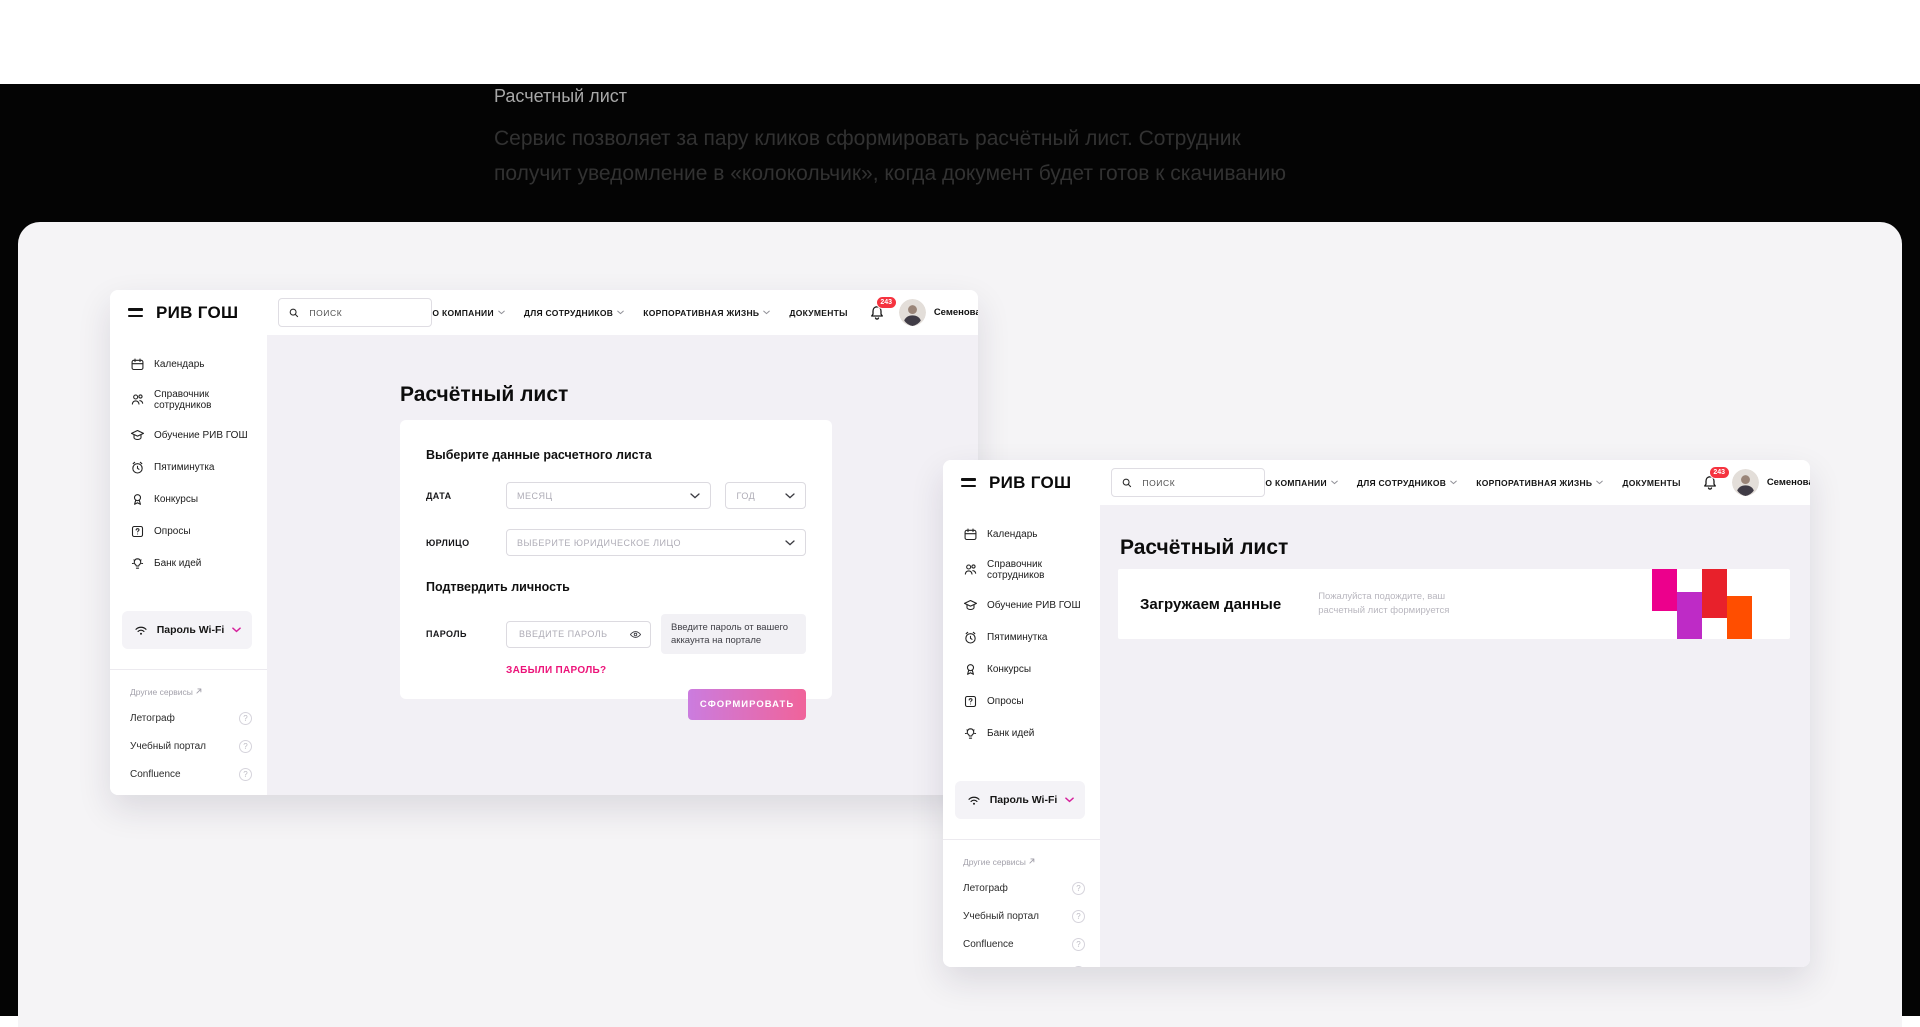 Image resolution: width=1920 pixels, height=1027 pixels. What do you see at coordinates (609, 495) in the screenshot?
I see `month-select: МЕСЯЦ` at bounding box center [609, 495].